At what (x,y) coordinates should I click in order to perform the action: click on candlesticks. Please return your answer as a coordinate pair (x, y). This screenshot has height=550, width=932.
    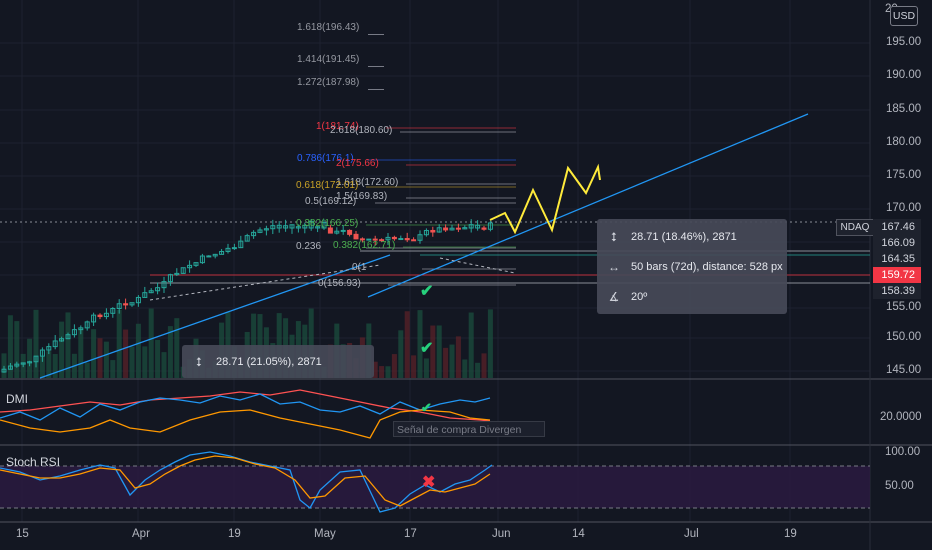
    Looking at the image, I should click on (247, 296).